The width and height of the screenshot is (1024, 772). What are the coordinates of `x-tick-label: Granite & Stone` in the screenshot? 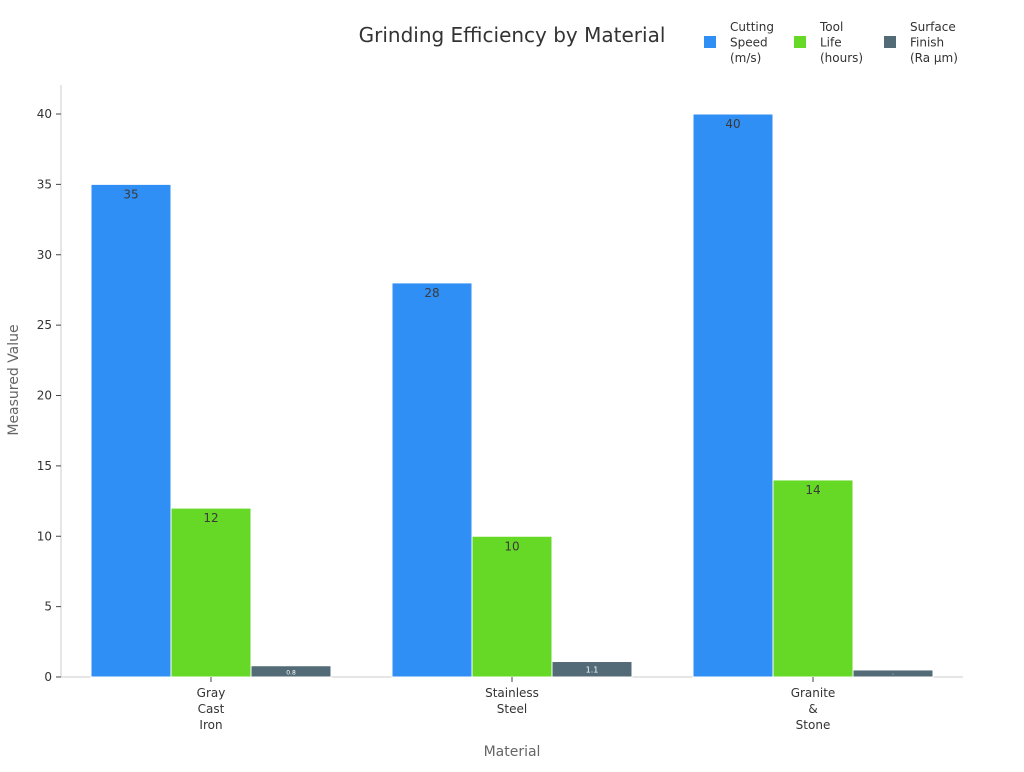 It's located at (813, 709).